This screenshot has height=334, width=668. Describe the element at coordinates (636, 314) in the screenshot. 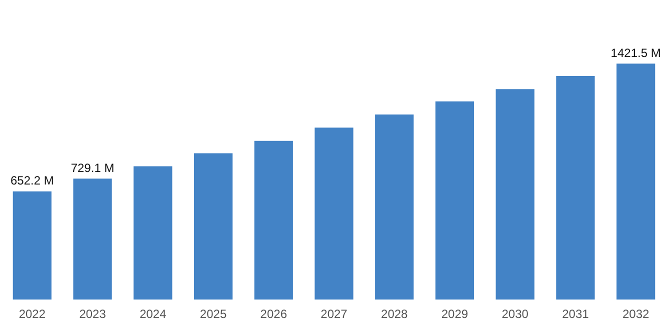

I see `x-tick-label: 2032` at that location.